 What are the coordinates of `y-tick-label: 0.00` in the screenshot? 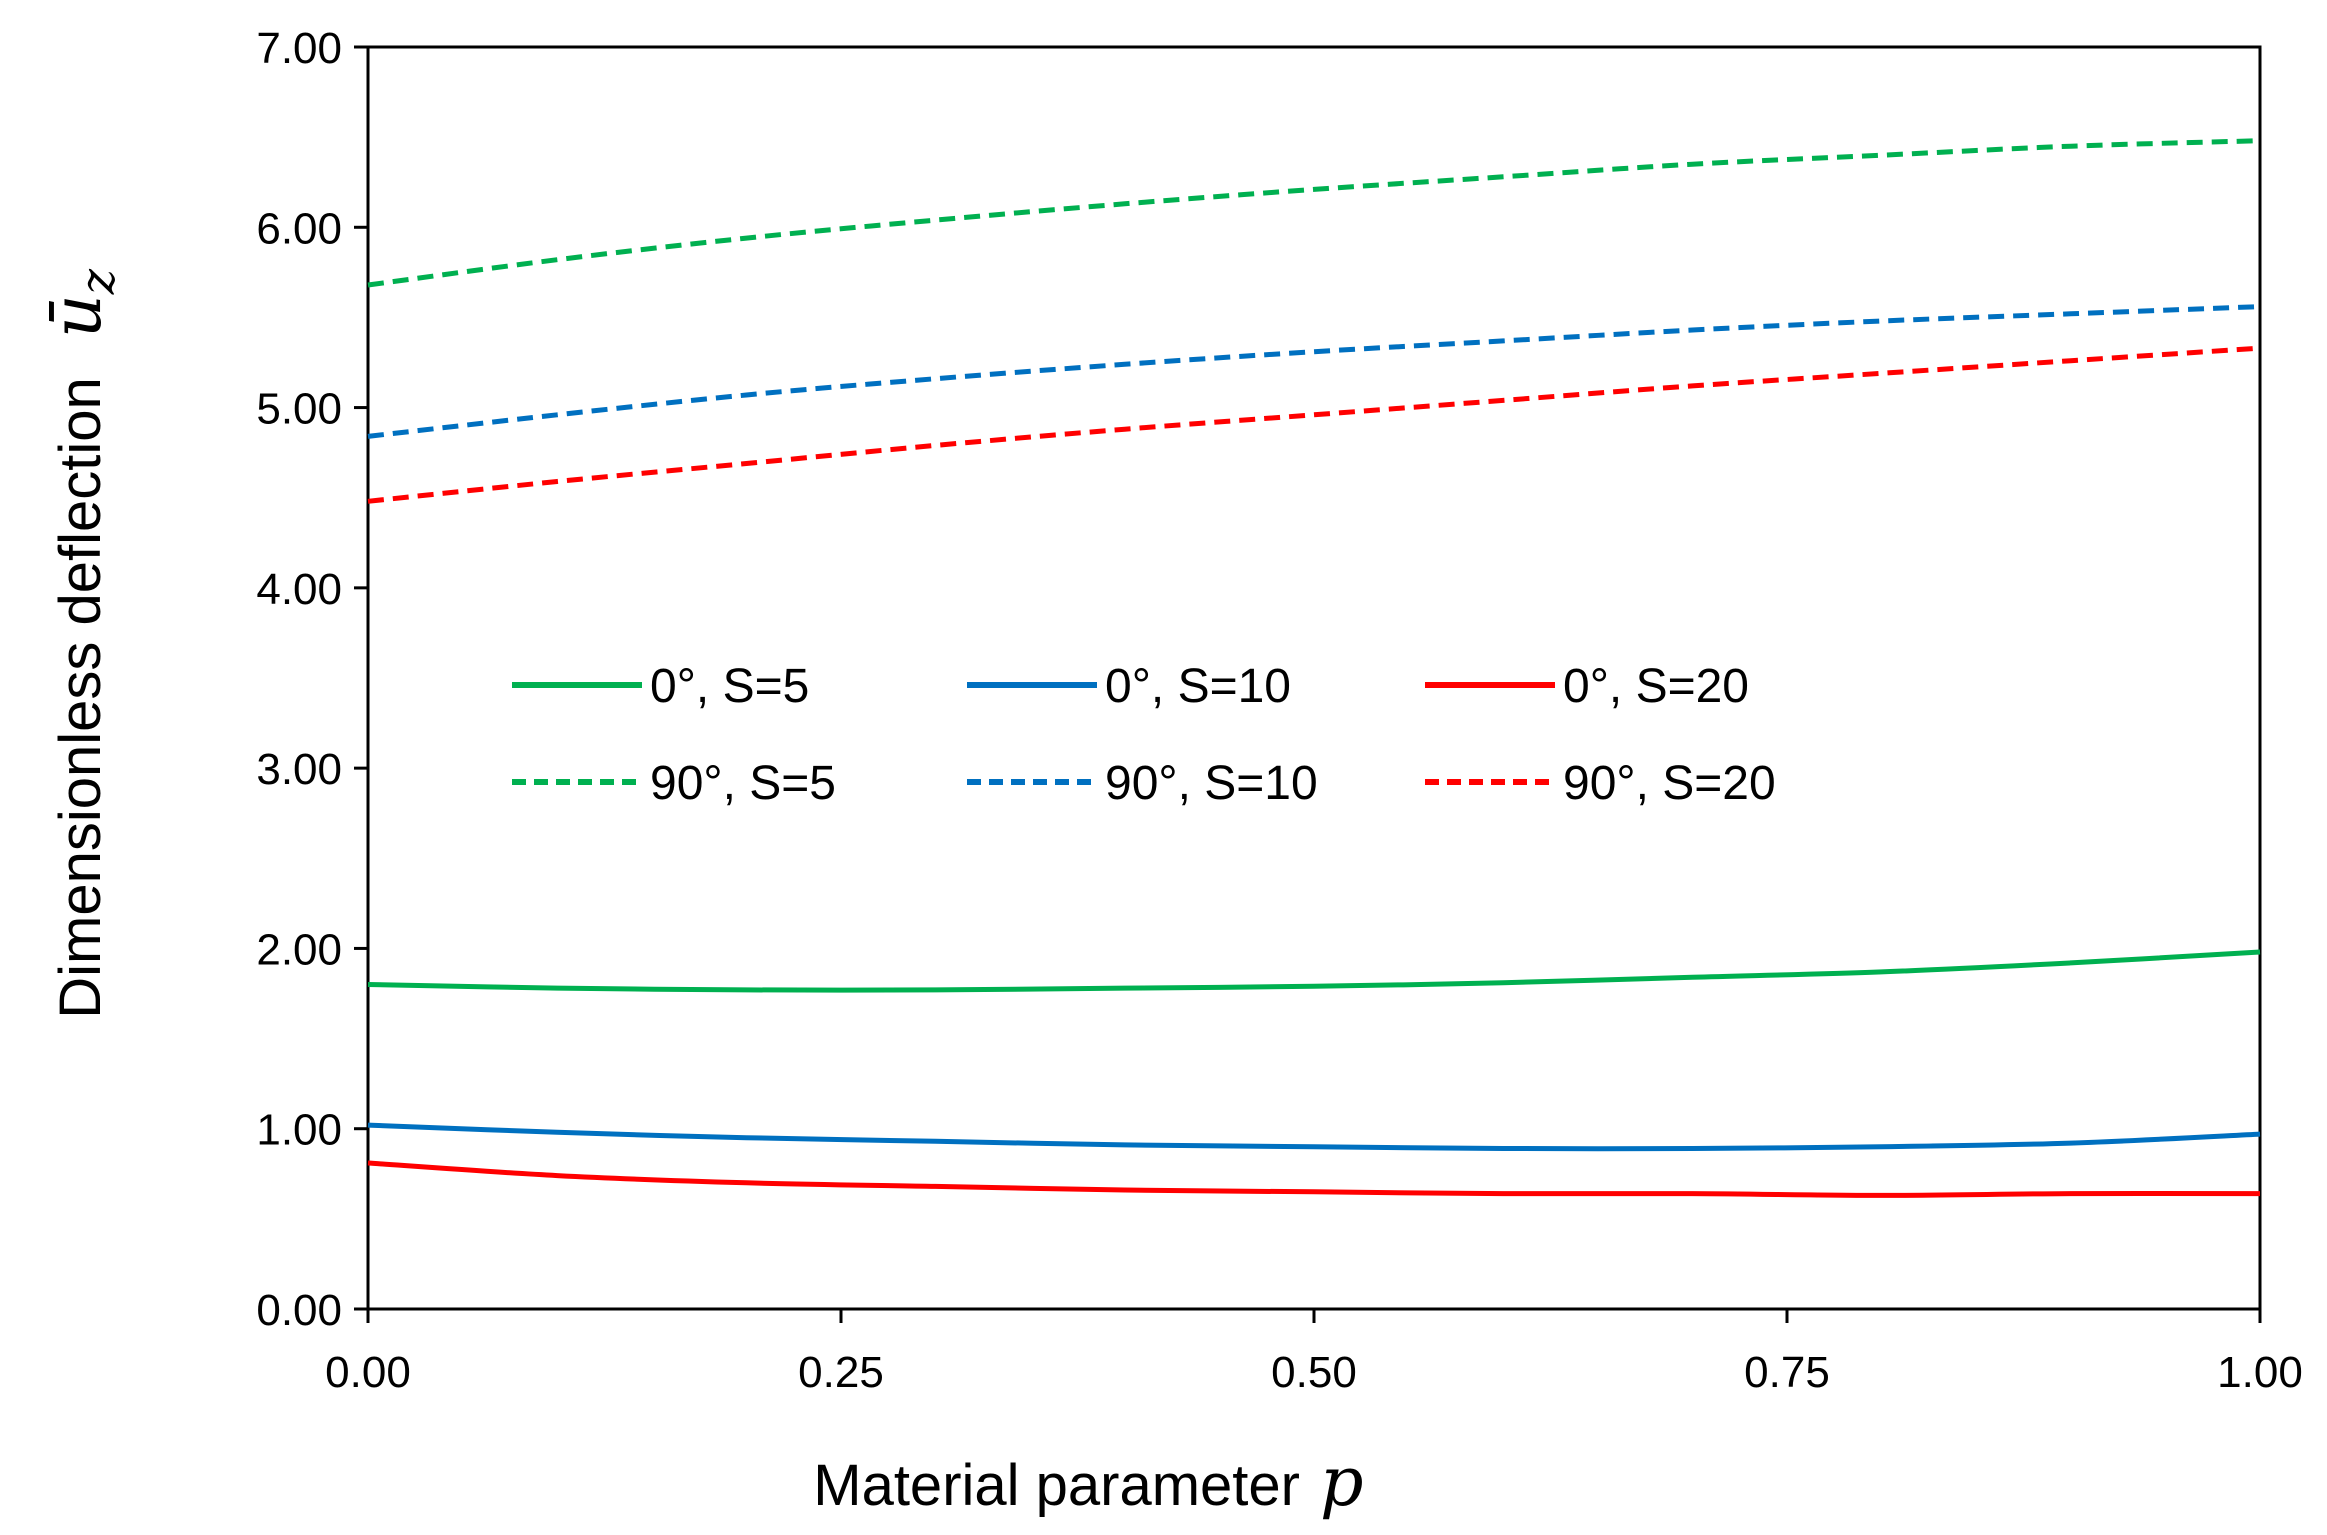 It's located at (299, 1310).